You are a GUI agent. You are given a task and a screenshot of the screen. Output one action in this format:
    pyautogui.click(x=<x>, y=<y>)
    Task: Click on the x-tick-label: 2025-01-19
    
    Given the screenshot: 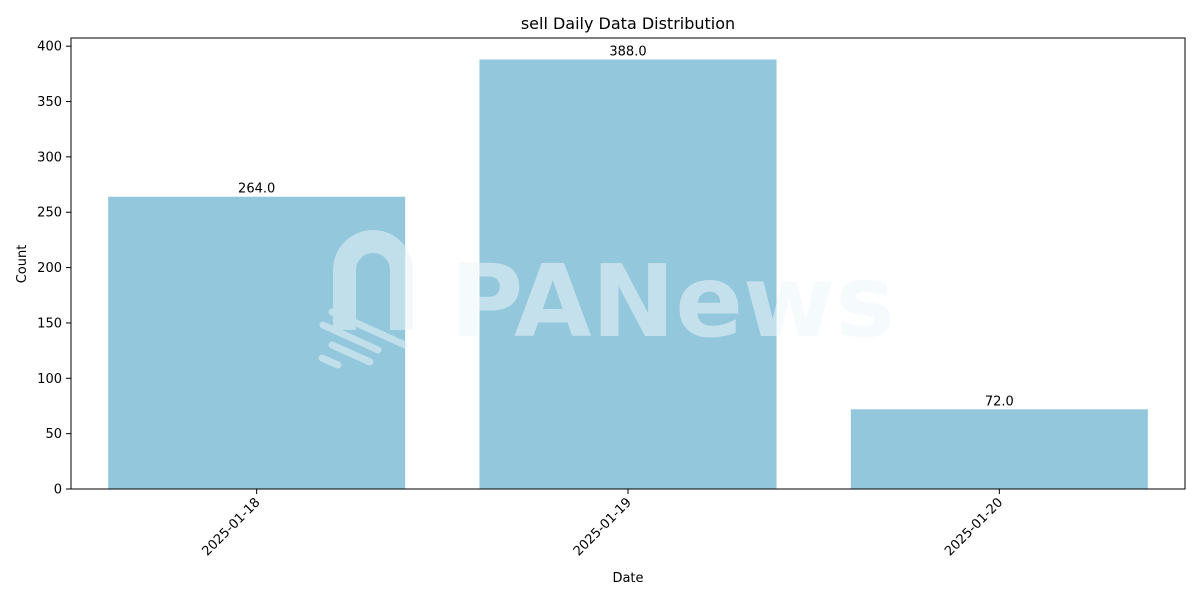 What is the action you would take?
    pyautogui.click(x=603, y=527)
    